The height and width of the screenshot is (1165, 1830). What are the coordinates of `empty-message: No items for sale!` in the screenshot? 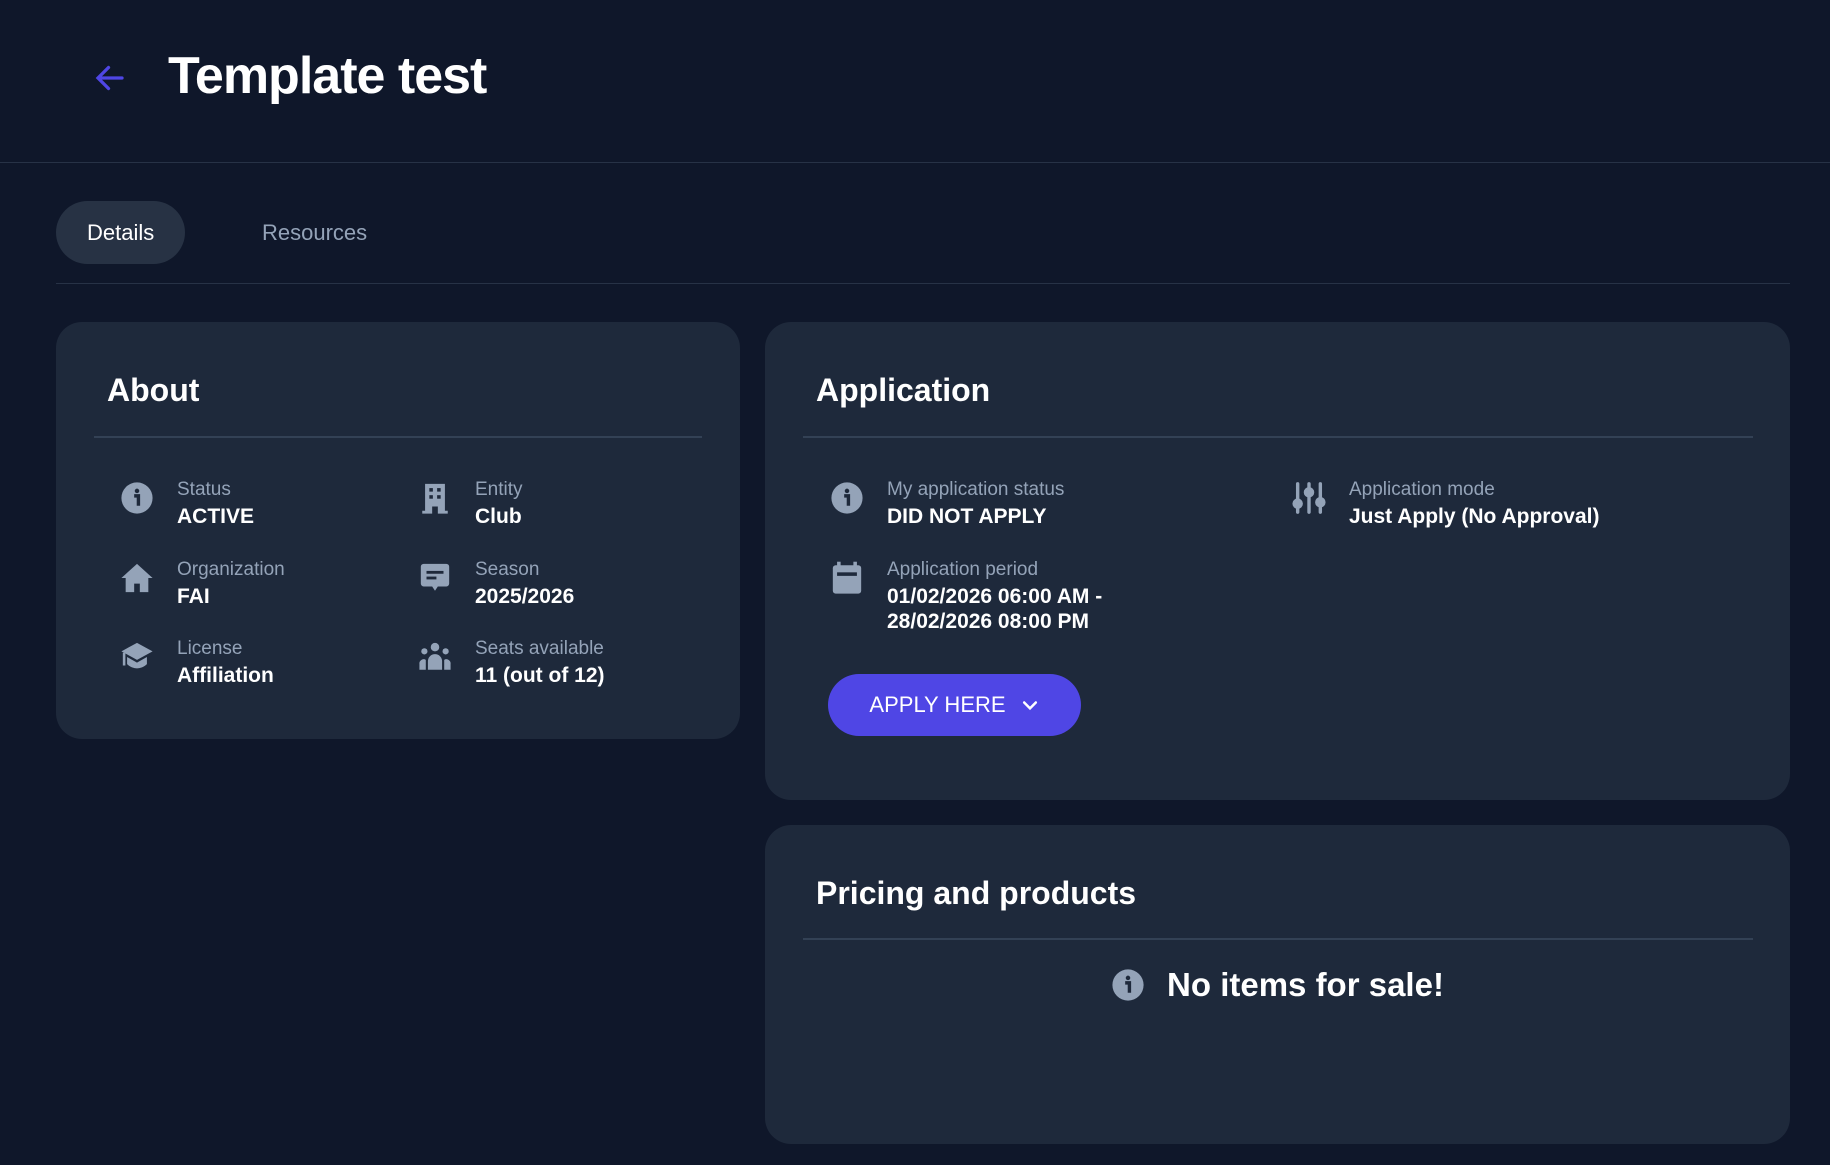 It's located at (1305, 984).